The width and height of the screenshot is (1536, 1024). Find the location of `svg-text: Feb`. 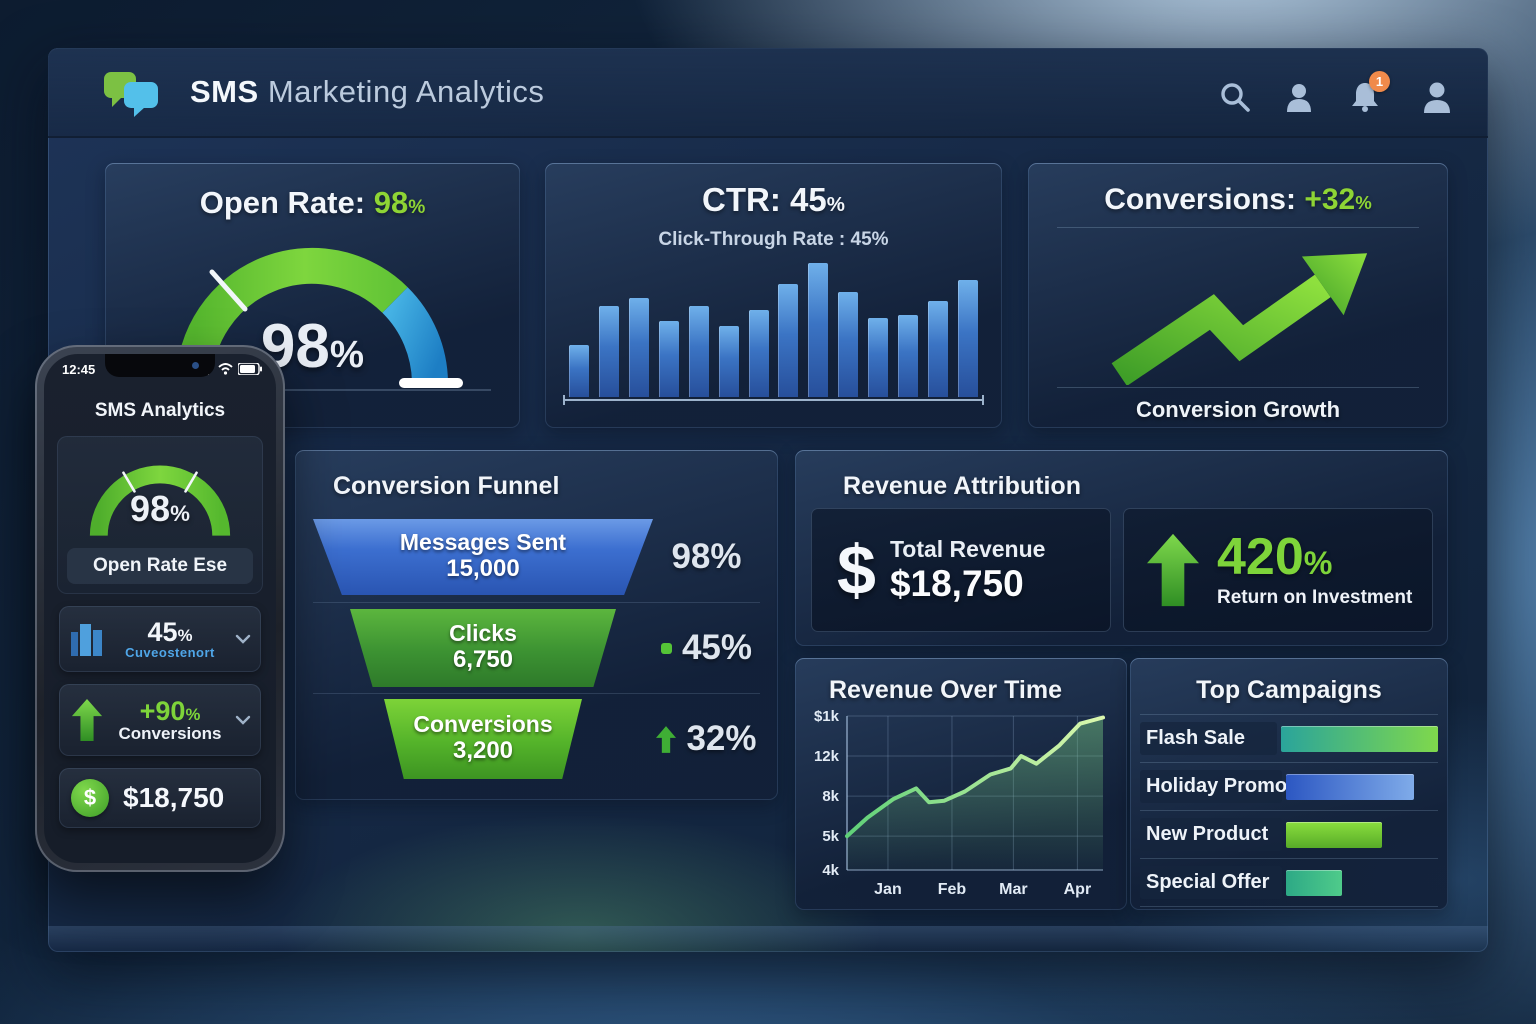

svg-text: Feb is located at coordinates (952, 889).